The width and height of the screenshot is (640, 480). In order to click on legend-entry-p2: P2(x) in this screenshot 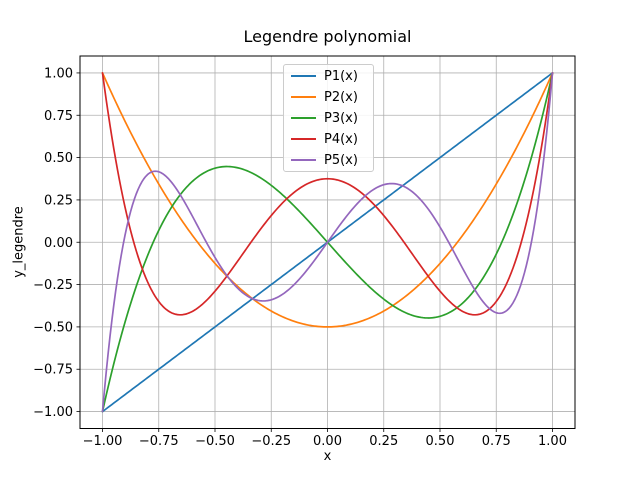, I will do `click(328, 97)`.